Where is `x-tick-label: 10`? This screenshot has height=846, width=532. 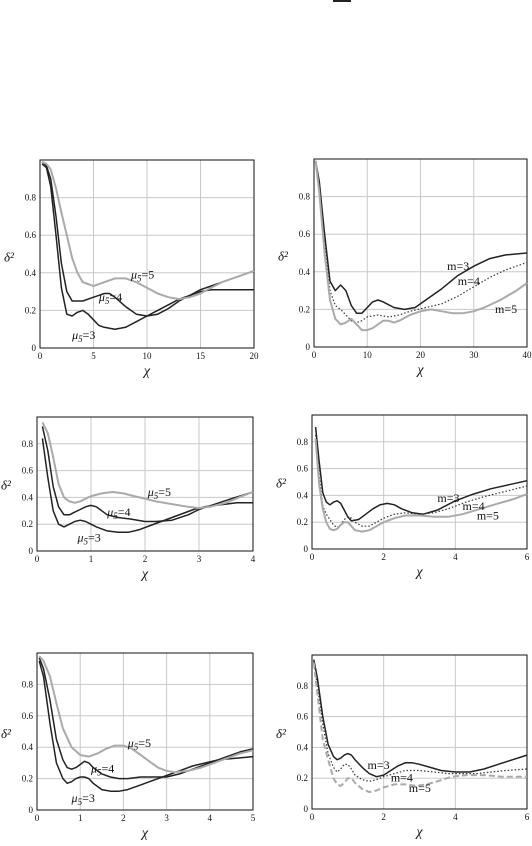
x-tick-label: 10 is located at coordinates (368, 355).